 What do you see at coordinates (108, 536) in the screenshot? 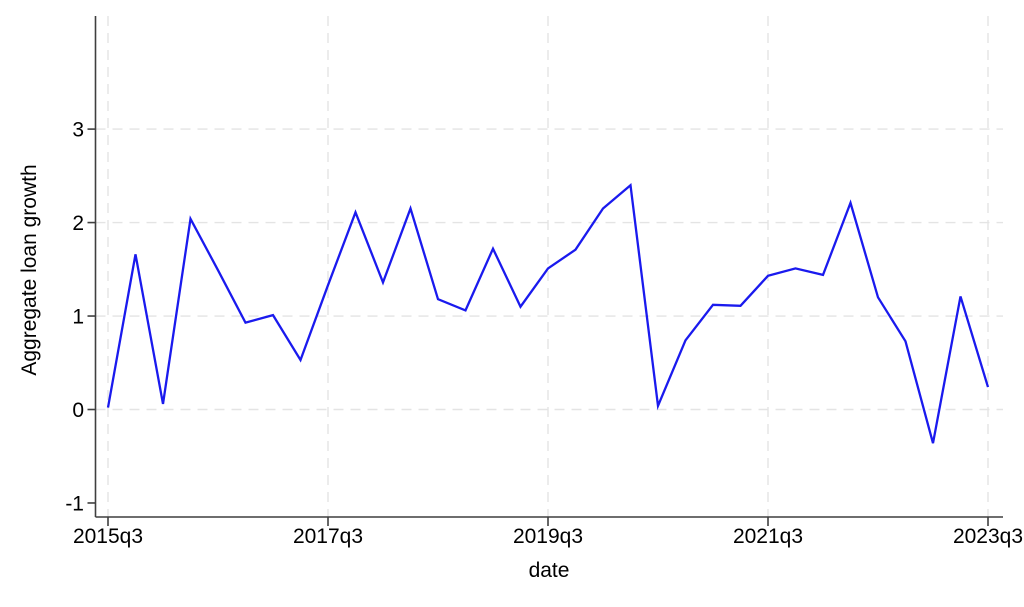
I see `x-tick-label: 2015q3` at bounding box center [108, 536].